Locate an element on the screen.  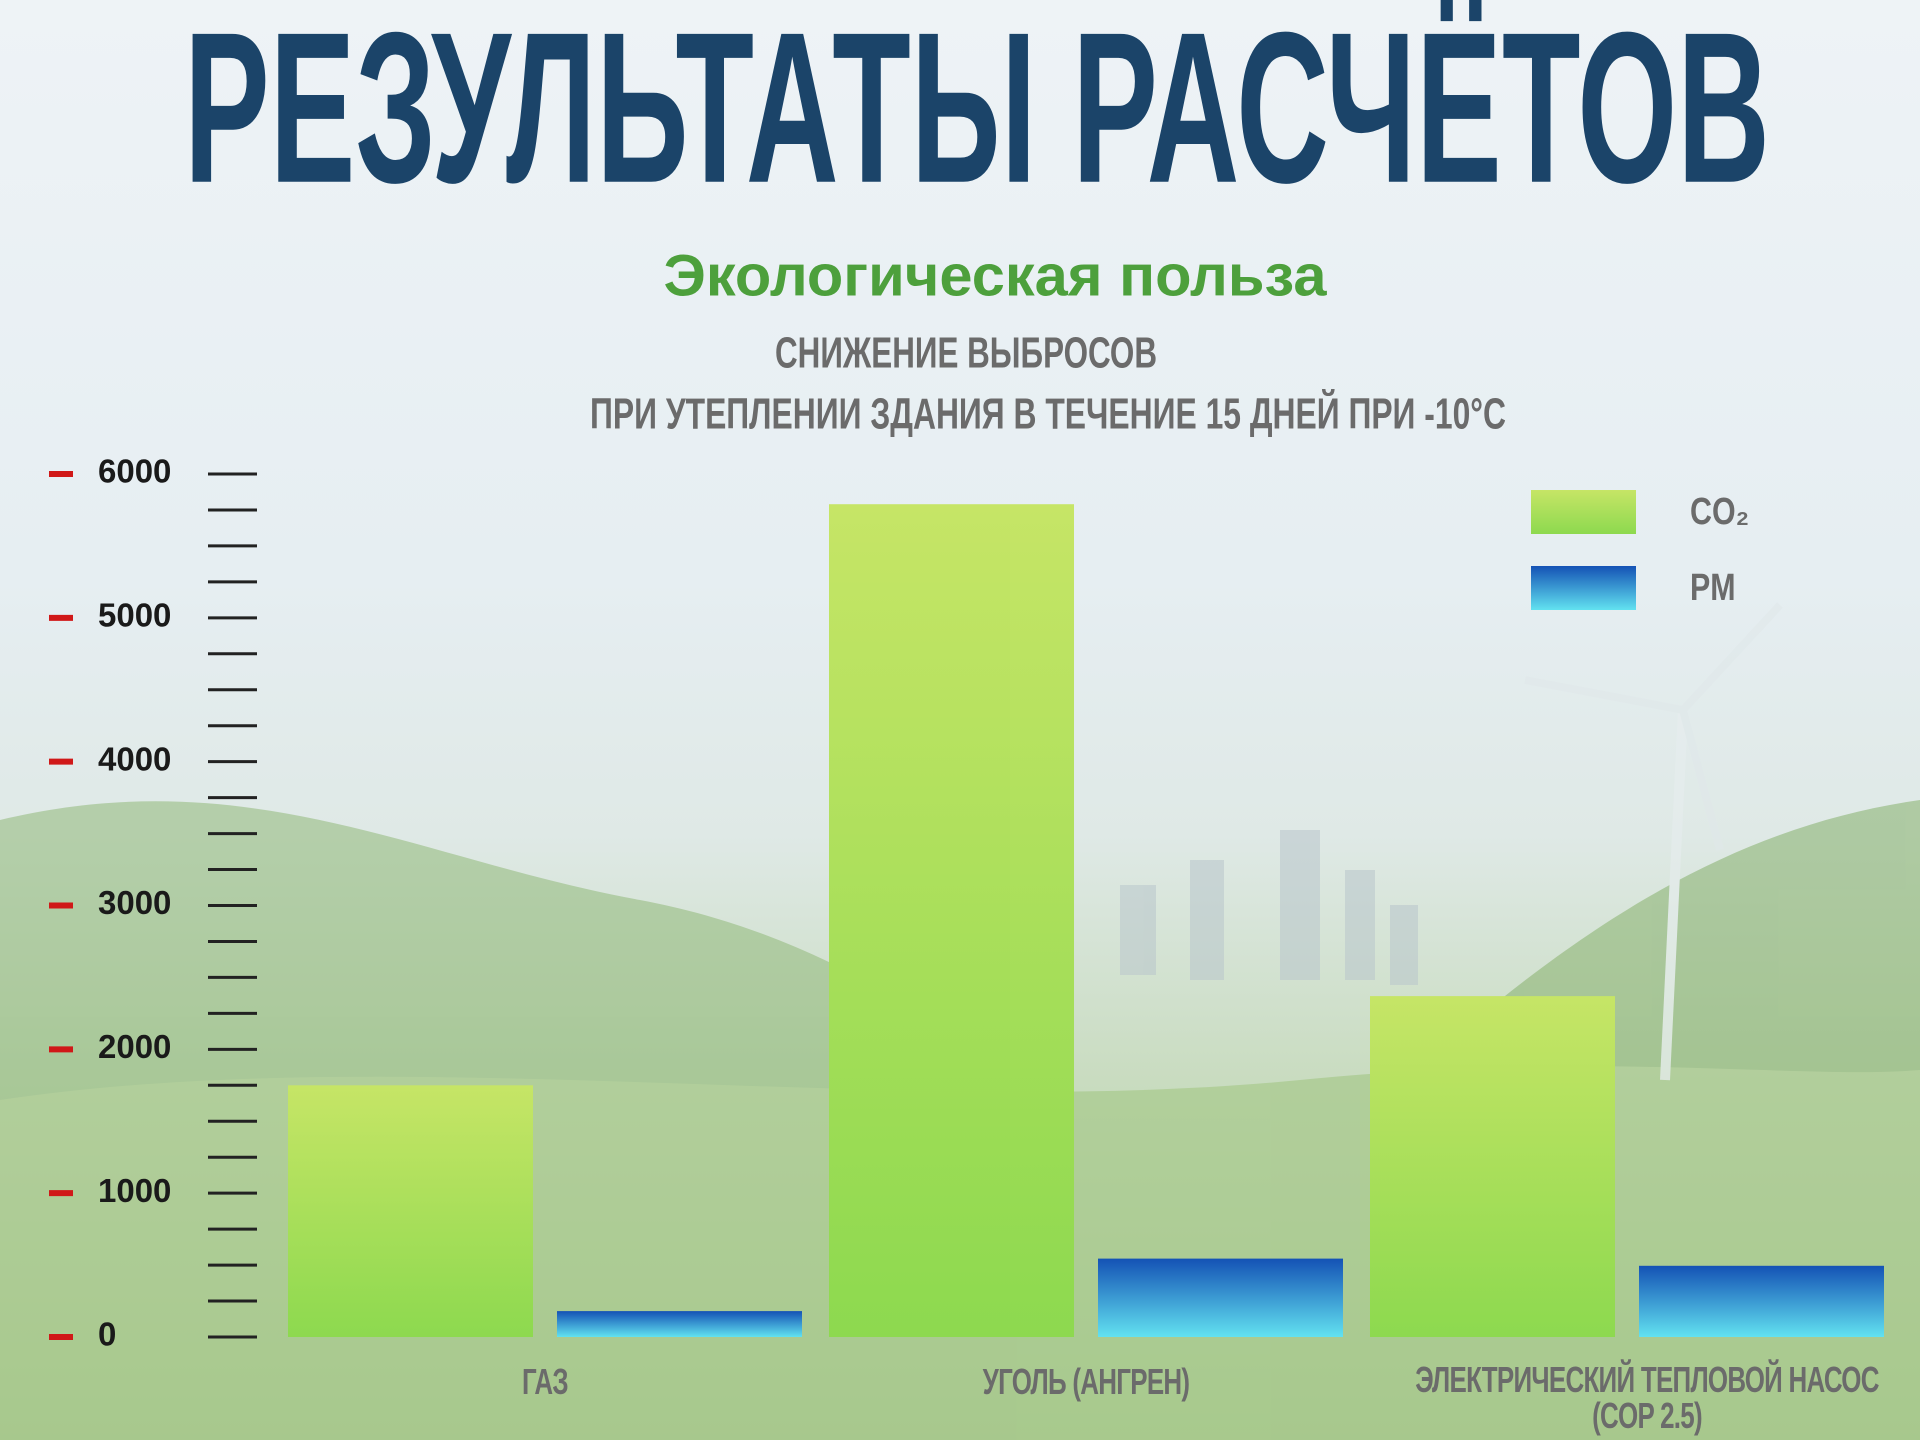
page-title: РЕЗУЛЬТАТЫ РАСЧЁТОВ is located at coordinates (977, 114).